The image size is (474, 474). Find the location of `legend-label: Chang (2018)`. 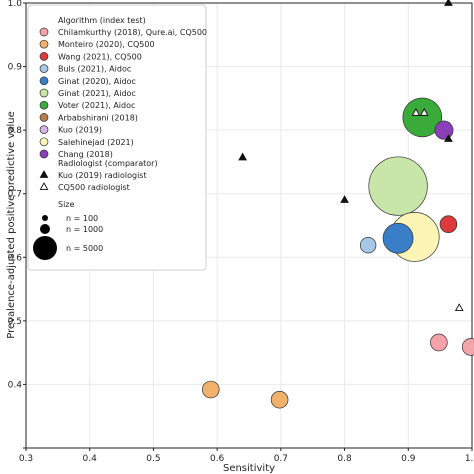

legend-label: Chang (2018) is located at coordinates (85, 154).